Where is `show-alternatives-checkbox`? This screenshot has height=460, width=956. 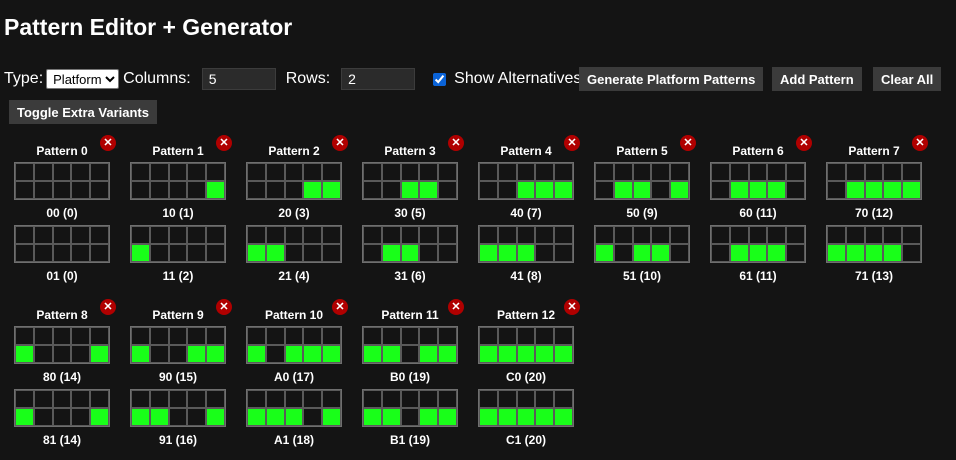 show-alternatives-checkbox is located at coordinates (440, 79).